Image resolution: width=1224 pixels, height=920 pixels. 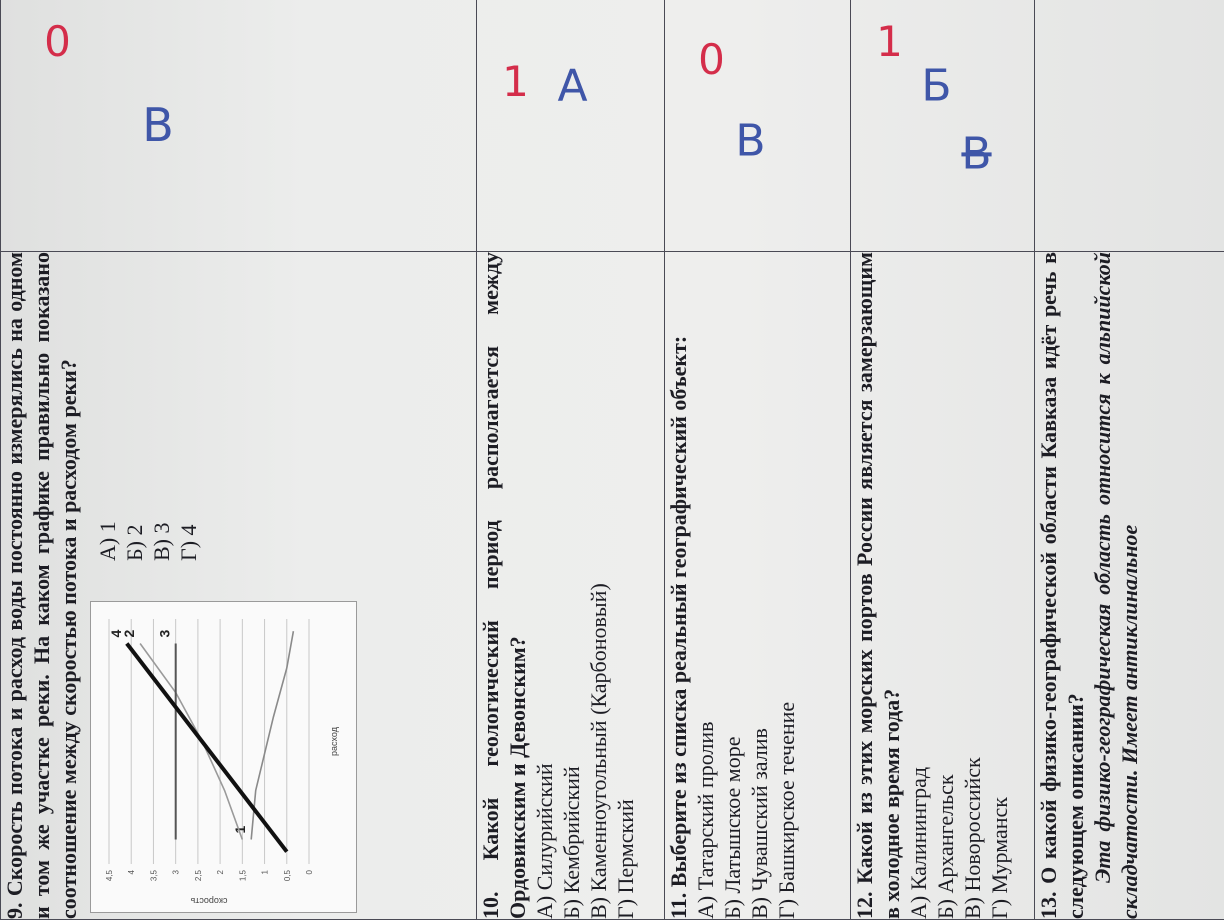 I want to click on answer-9-handwritten: В, so click(x=158, y=125).